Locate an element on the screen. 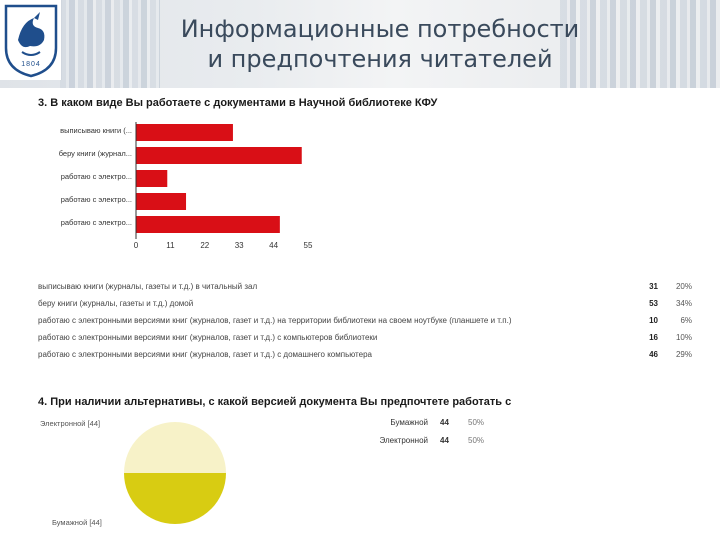 The width and height of the screenshot is (720, 540). x-tick-label: 11 is located at coordinates (170, 245).